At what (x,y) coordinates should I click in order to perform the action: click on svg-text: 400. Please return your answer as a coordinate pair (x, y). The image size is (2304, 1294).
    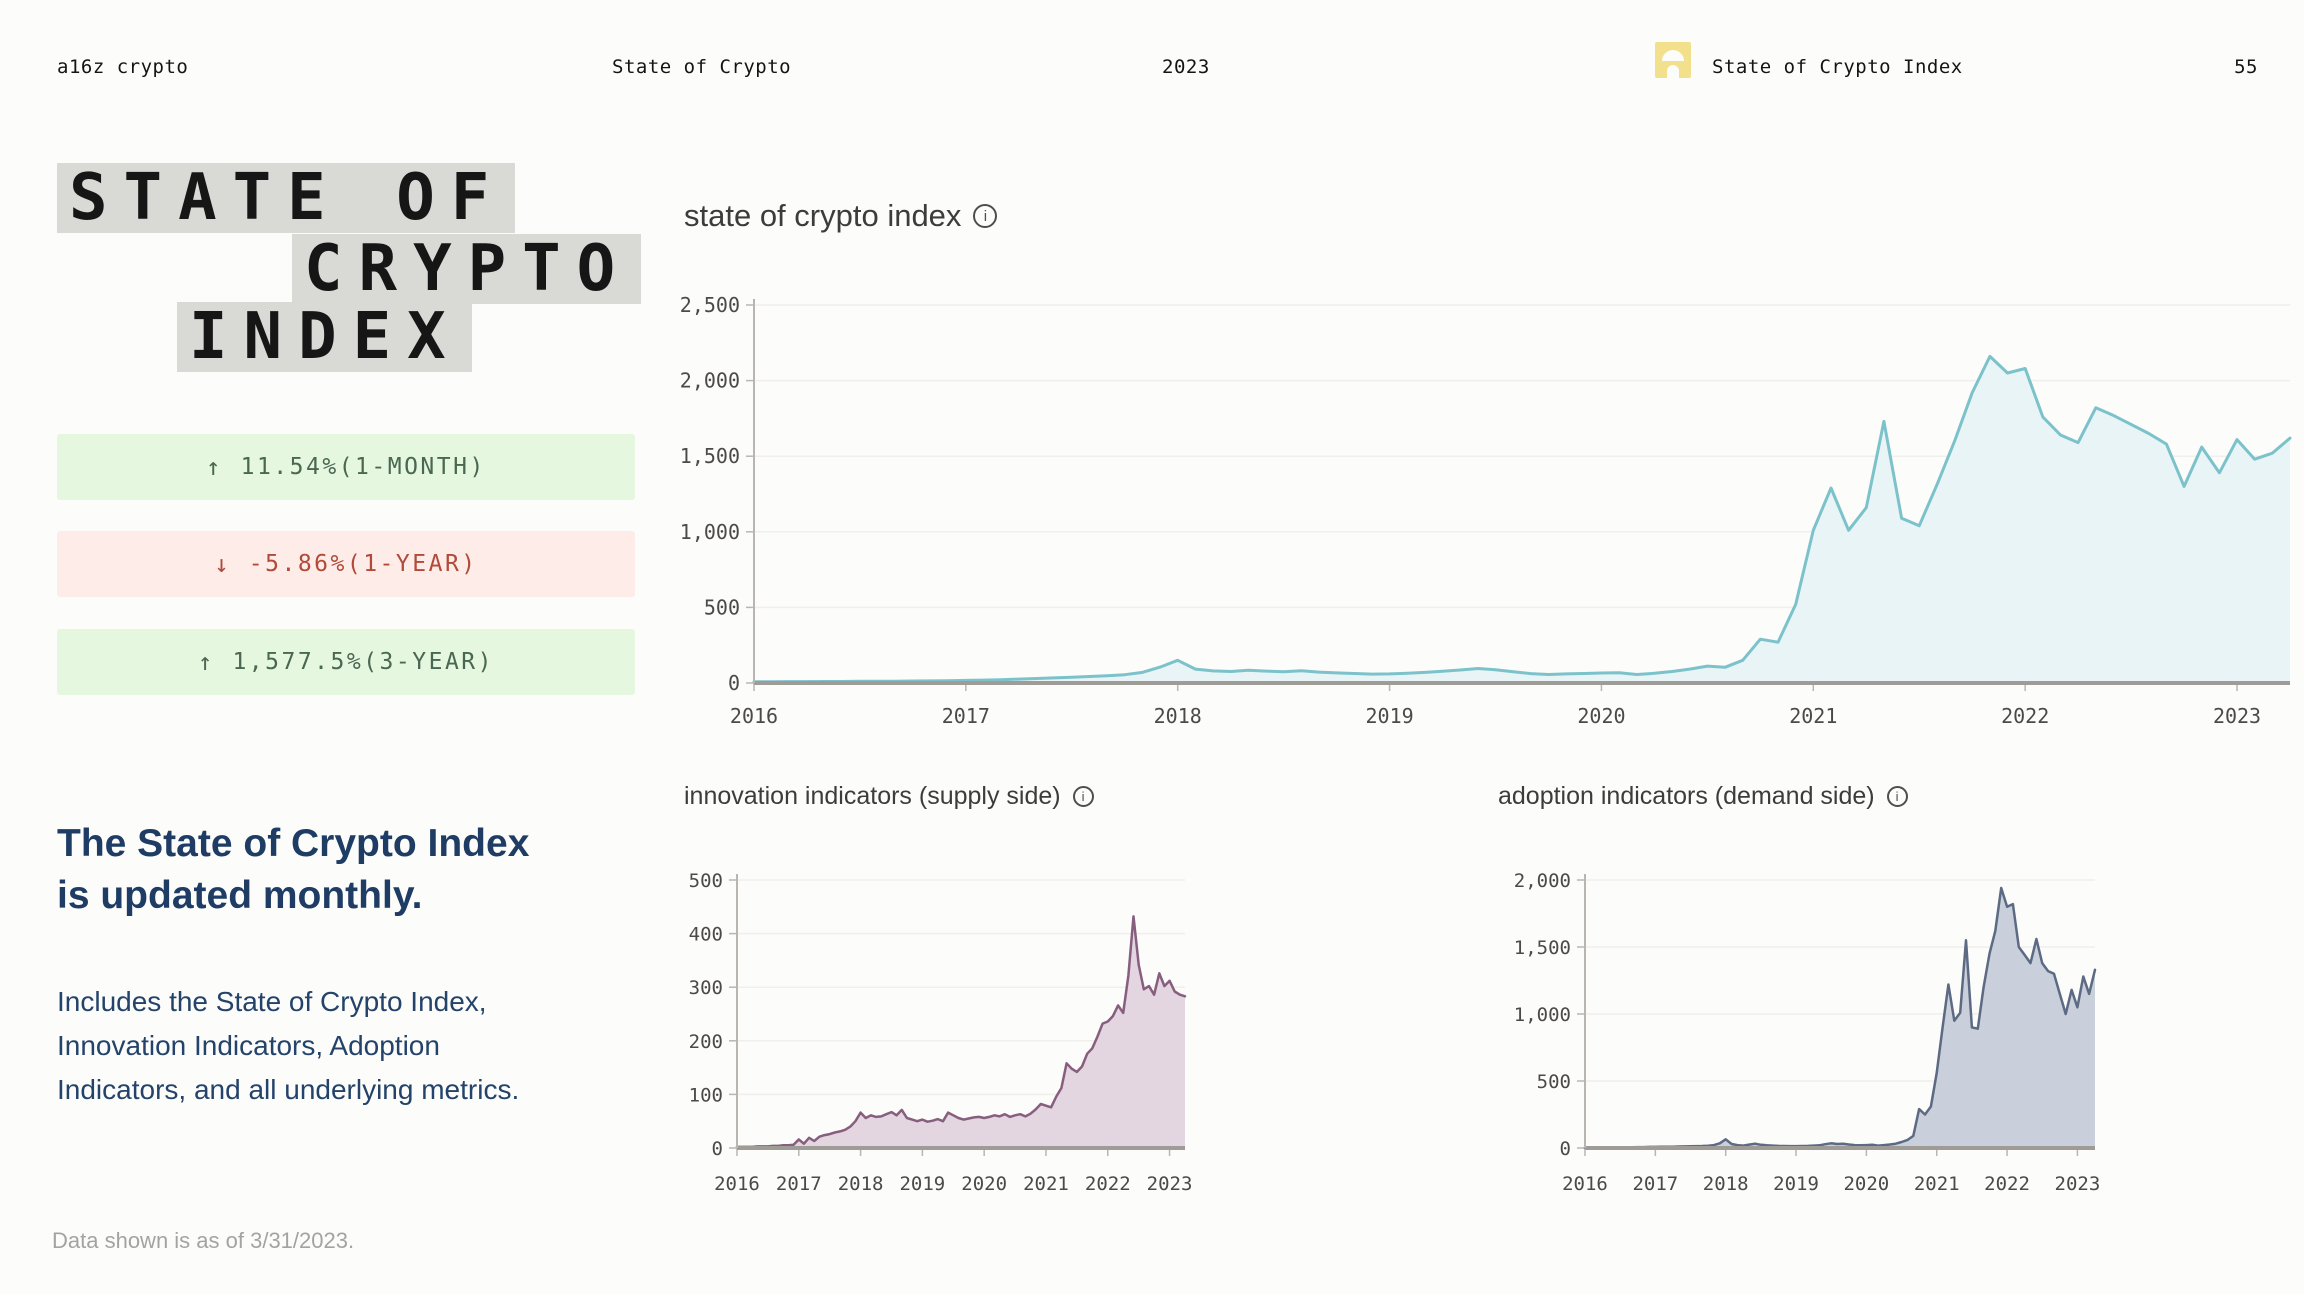
    Looking at the image, I should click on (706, 935).